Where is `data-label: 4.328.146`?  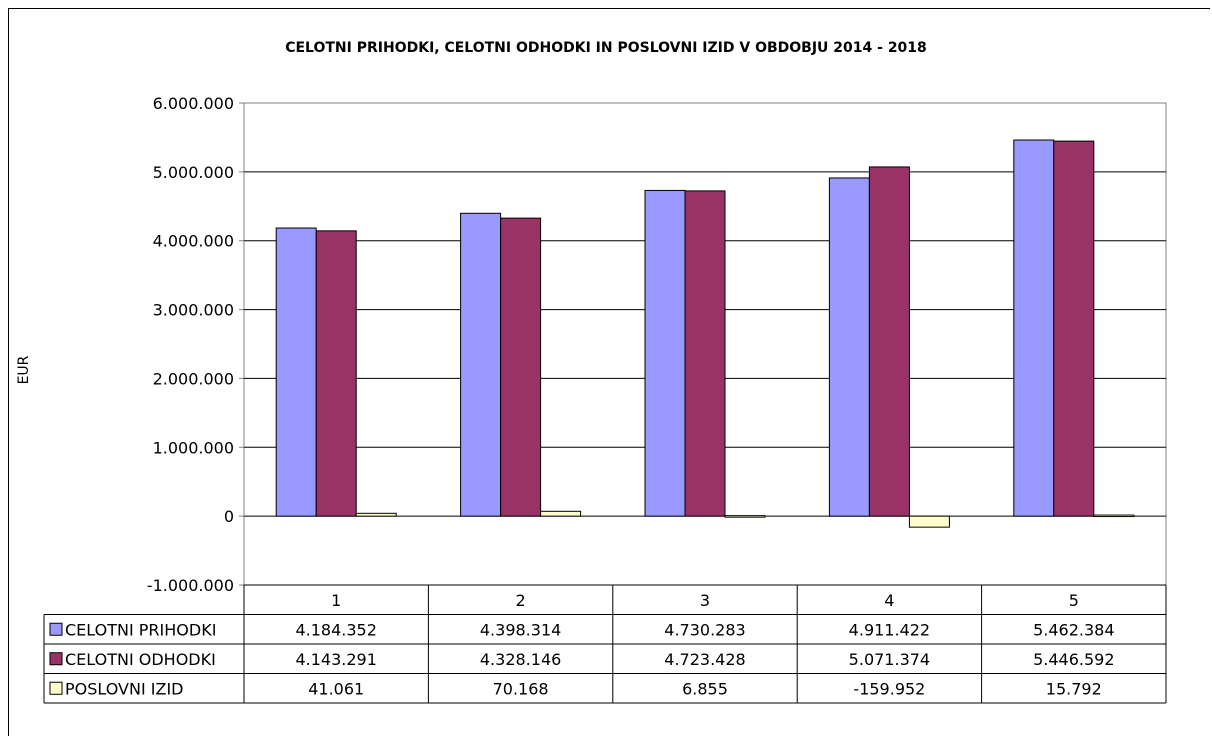 data-label: 4.328.146 is located at coordinates (520, 659).